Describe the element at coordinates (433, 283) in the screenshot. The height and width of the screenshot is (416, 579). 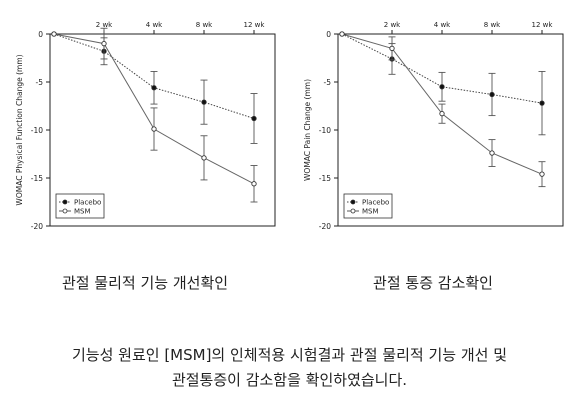
I see `caption-pain: 관절 통증 감소확인` at that location.